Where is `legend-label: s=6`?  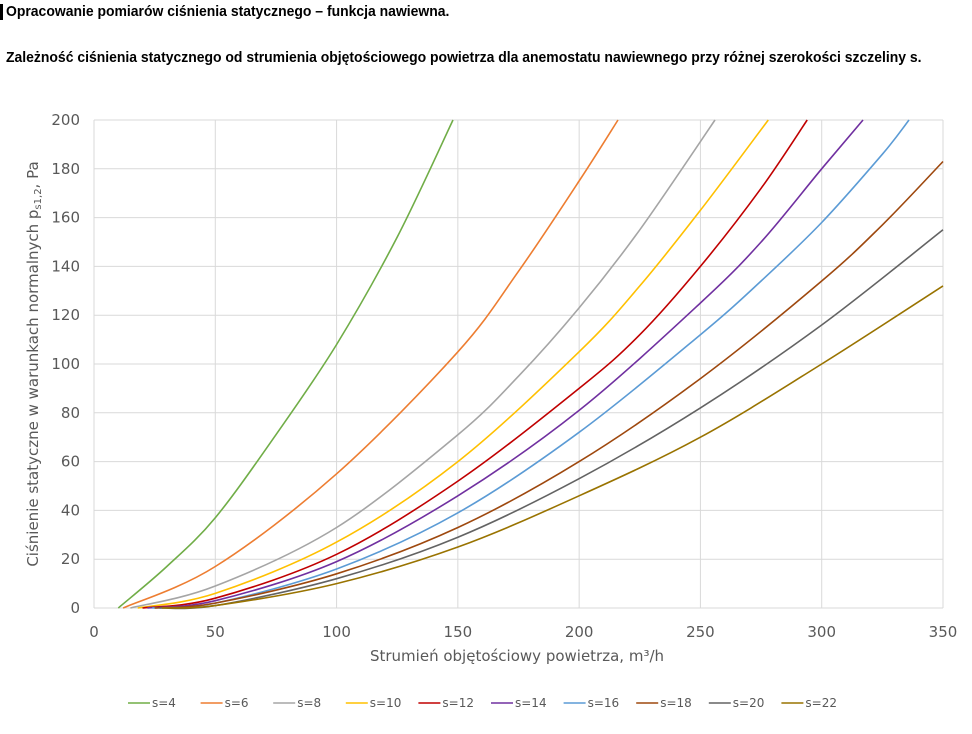
legend-label: s=6 is located at coordinates (237, 703).